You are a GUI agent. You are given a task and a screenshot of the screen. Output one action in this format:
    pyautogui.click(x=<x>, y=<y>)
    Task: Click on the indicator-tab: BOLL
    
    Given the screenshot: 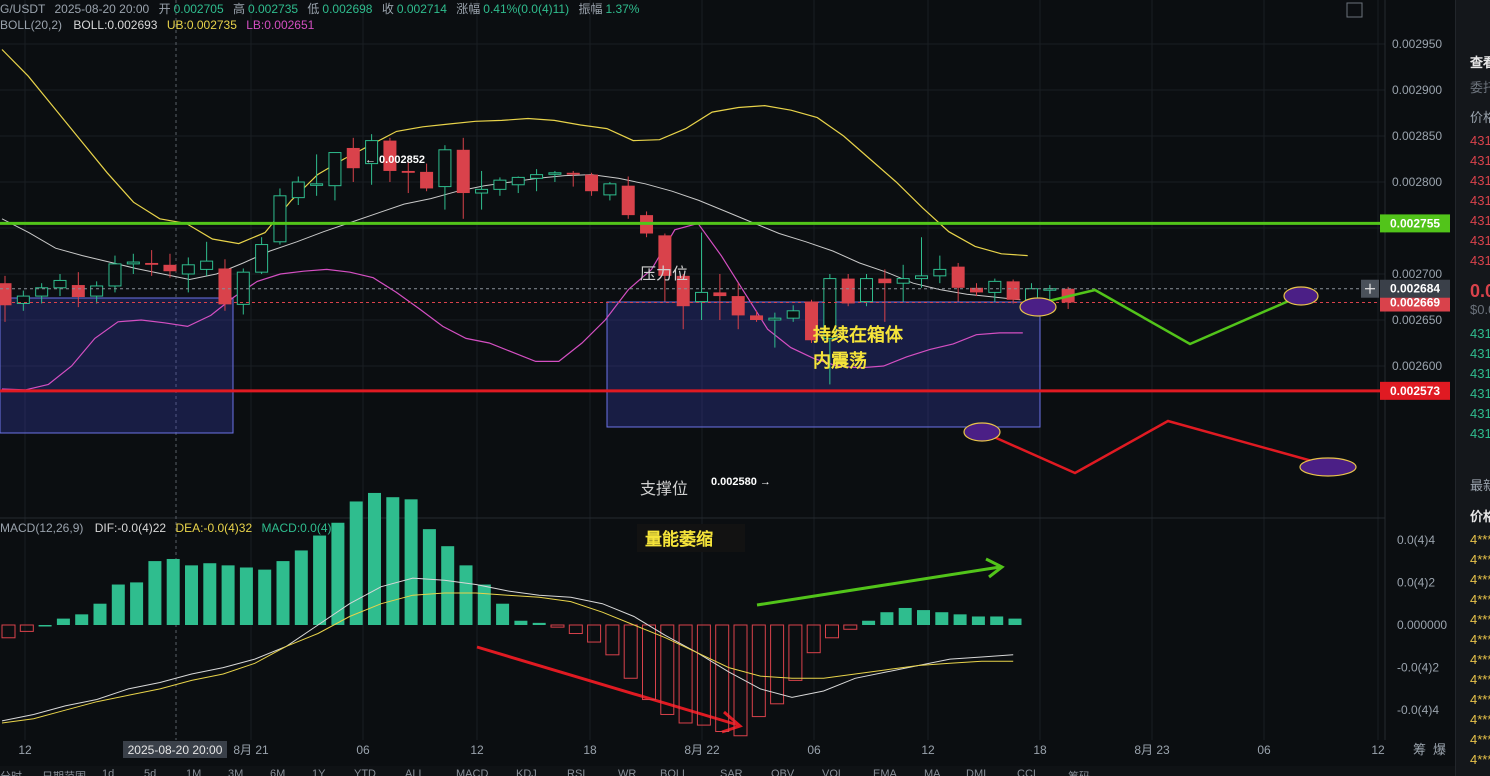 What is the action you would take?
    pyautogui.click(x=674, y=772)
    